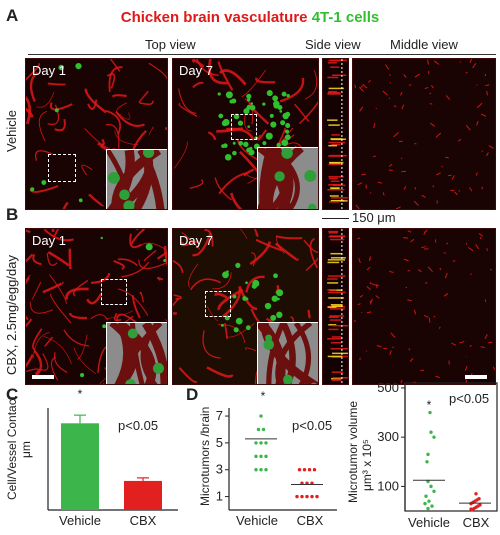 The height and width of the screenshot is (535, 500). Describe the element at coordinates (250, 17) in the screenshot. I see `figure-title: Chicken brain vasculature 4T-1 cells` at that location.